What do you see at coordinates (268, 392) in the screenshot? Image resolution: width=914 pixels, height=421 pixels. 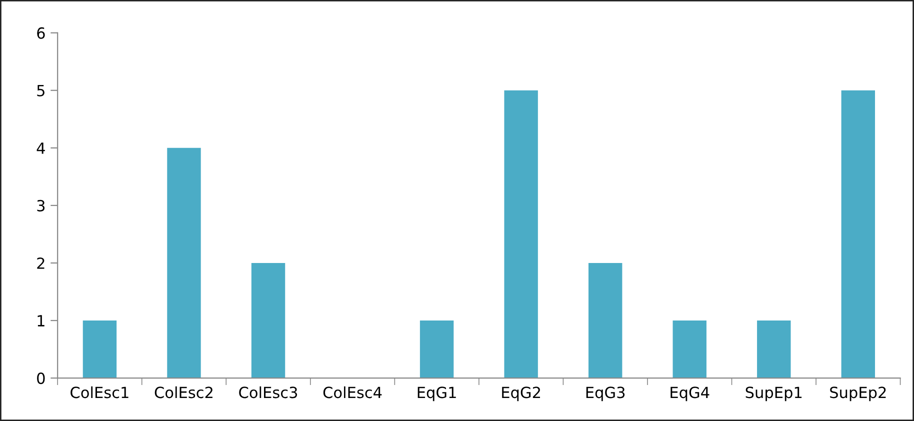 I see `x-tick-label: ColEsc3` at bounding box center [268, 392].